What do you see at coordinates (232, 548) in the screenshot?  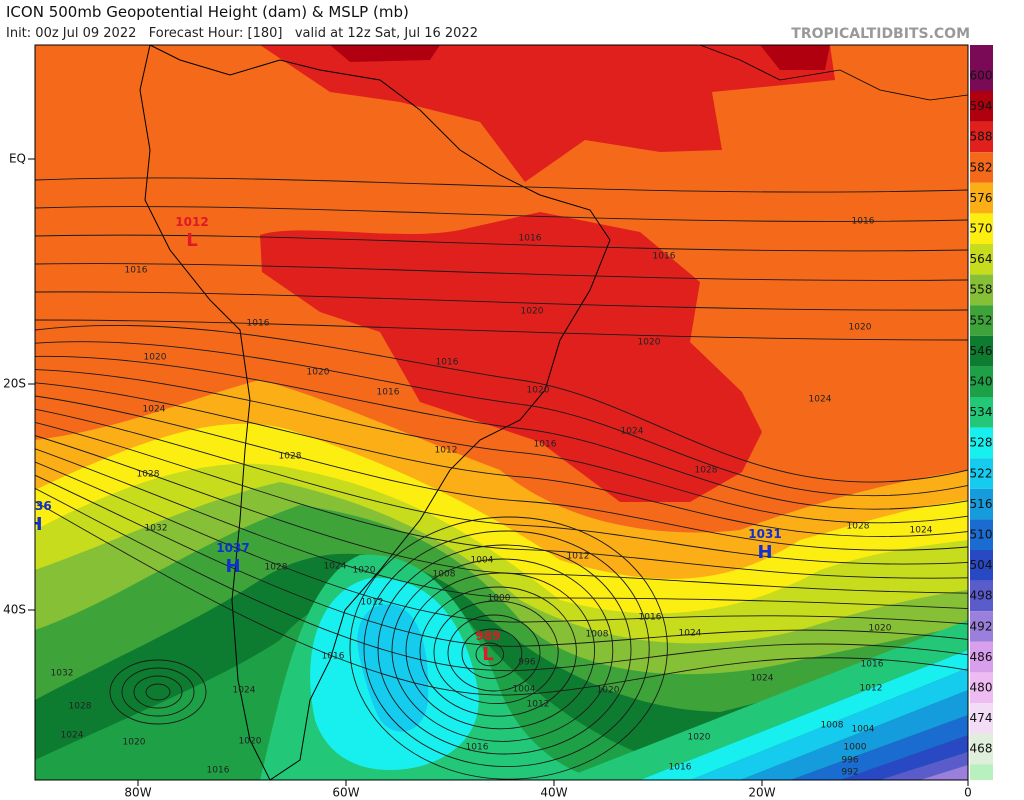 I see `center-value: 1037` at bounding box center [232, 548].